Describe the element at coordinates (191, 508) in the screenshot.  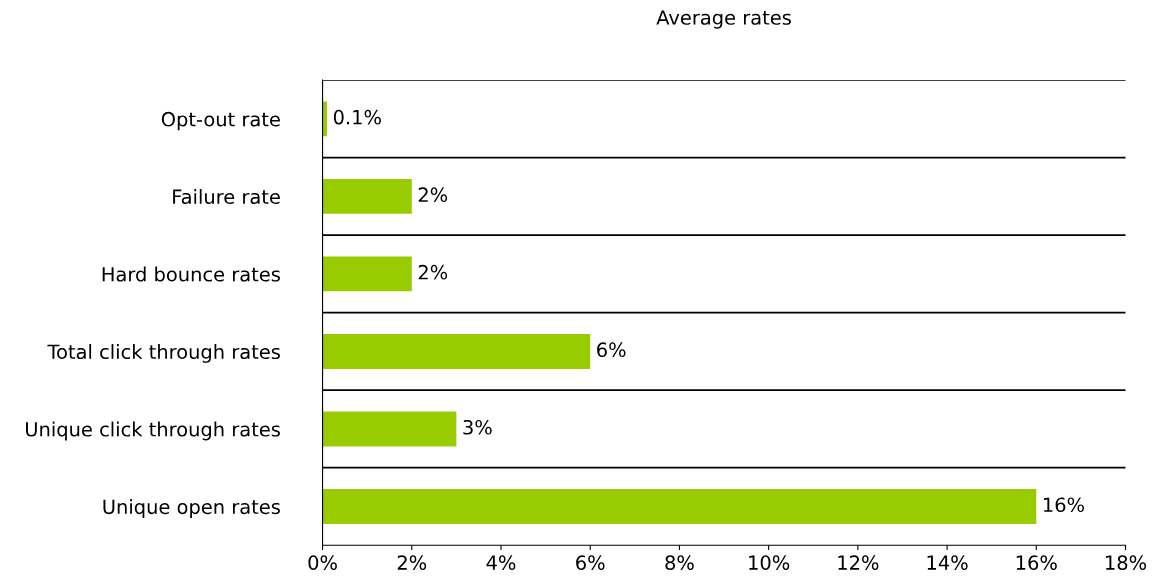
I see `y-tick-label: Unique open rates` at that location.